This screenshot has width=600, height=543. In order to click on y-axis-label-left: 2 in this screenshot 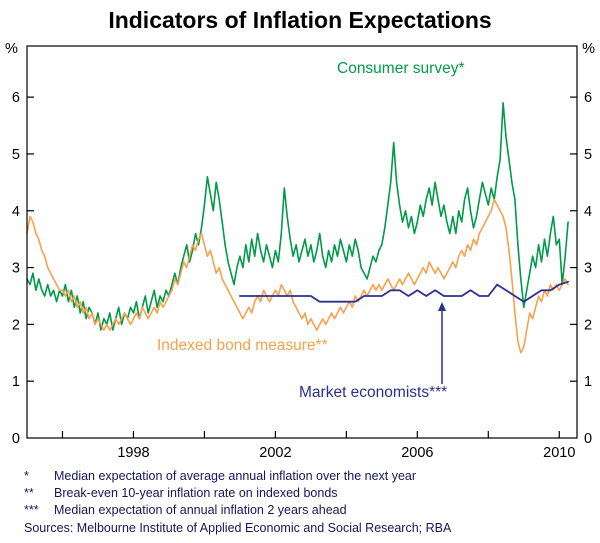, I will do `click(16, 325)`.